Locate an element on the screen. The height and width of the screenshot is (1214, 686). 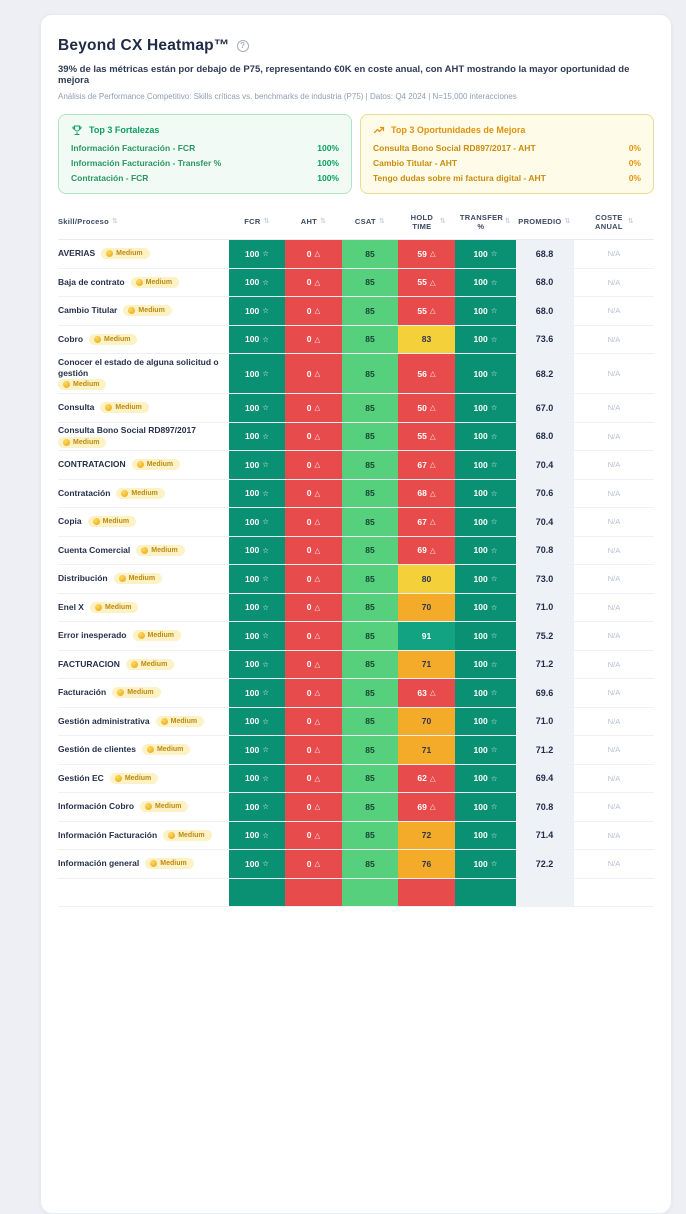
column-header-coste-anual: COSTE ANUAL ⇅ is located at coordinates (615, 221).